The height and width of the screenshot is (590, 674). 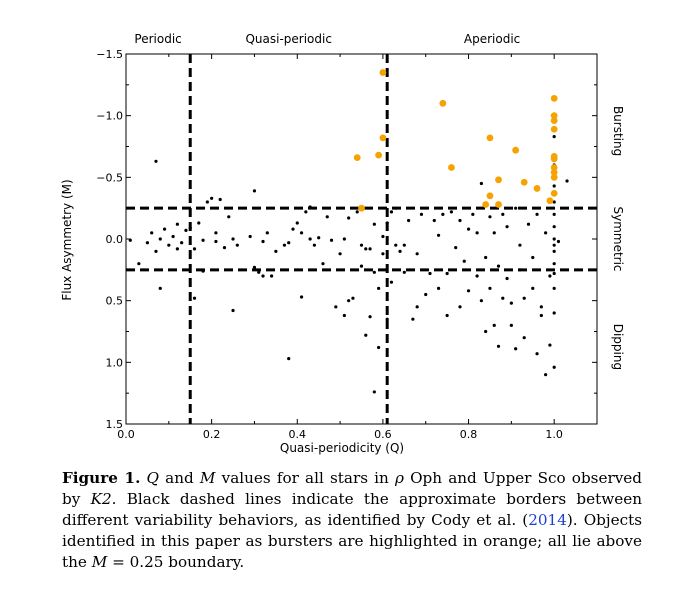 I want to click on y-tick-label: 1.0, so click(x=115, y=362).